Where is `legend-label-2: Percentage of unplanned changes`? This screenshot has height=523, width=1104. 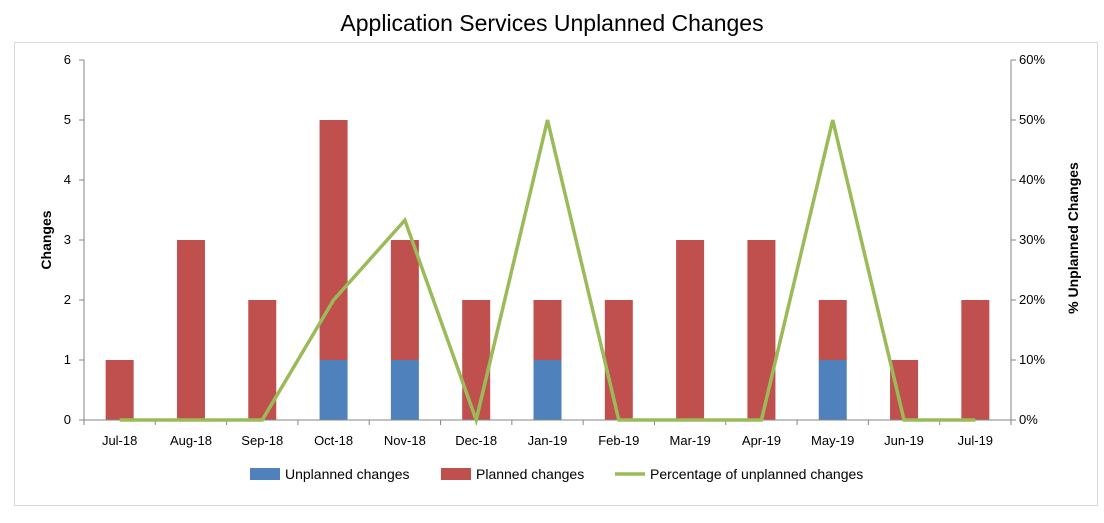
legend-label-2: Percentage of unplanned changes is located at coordinates (756, 474).